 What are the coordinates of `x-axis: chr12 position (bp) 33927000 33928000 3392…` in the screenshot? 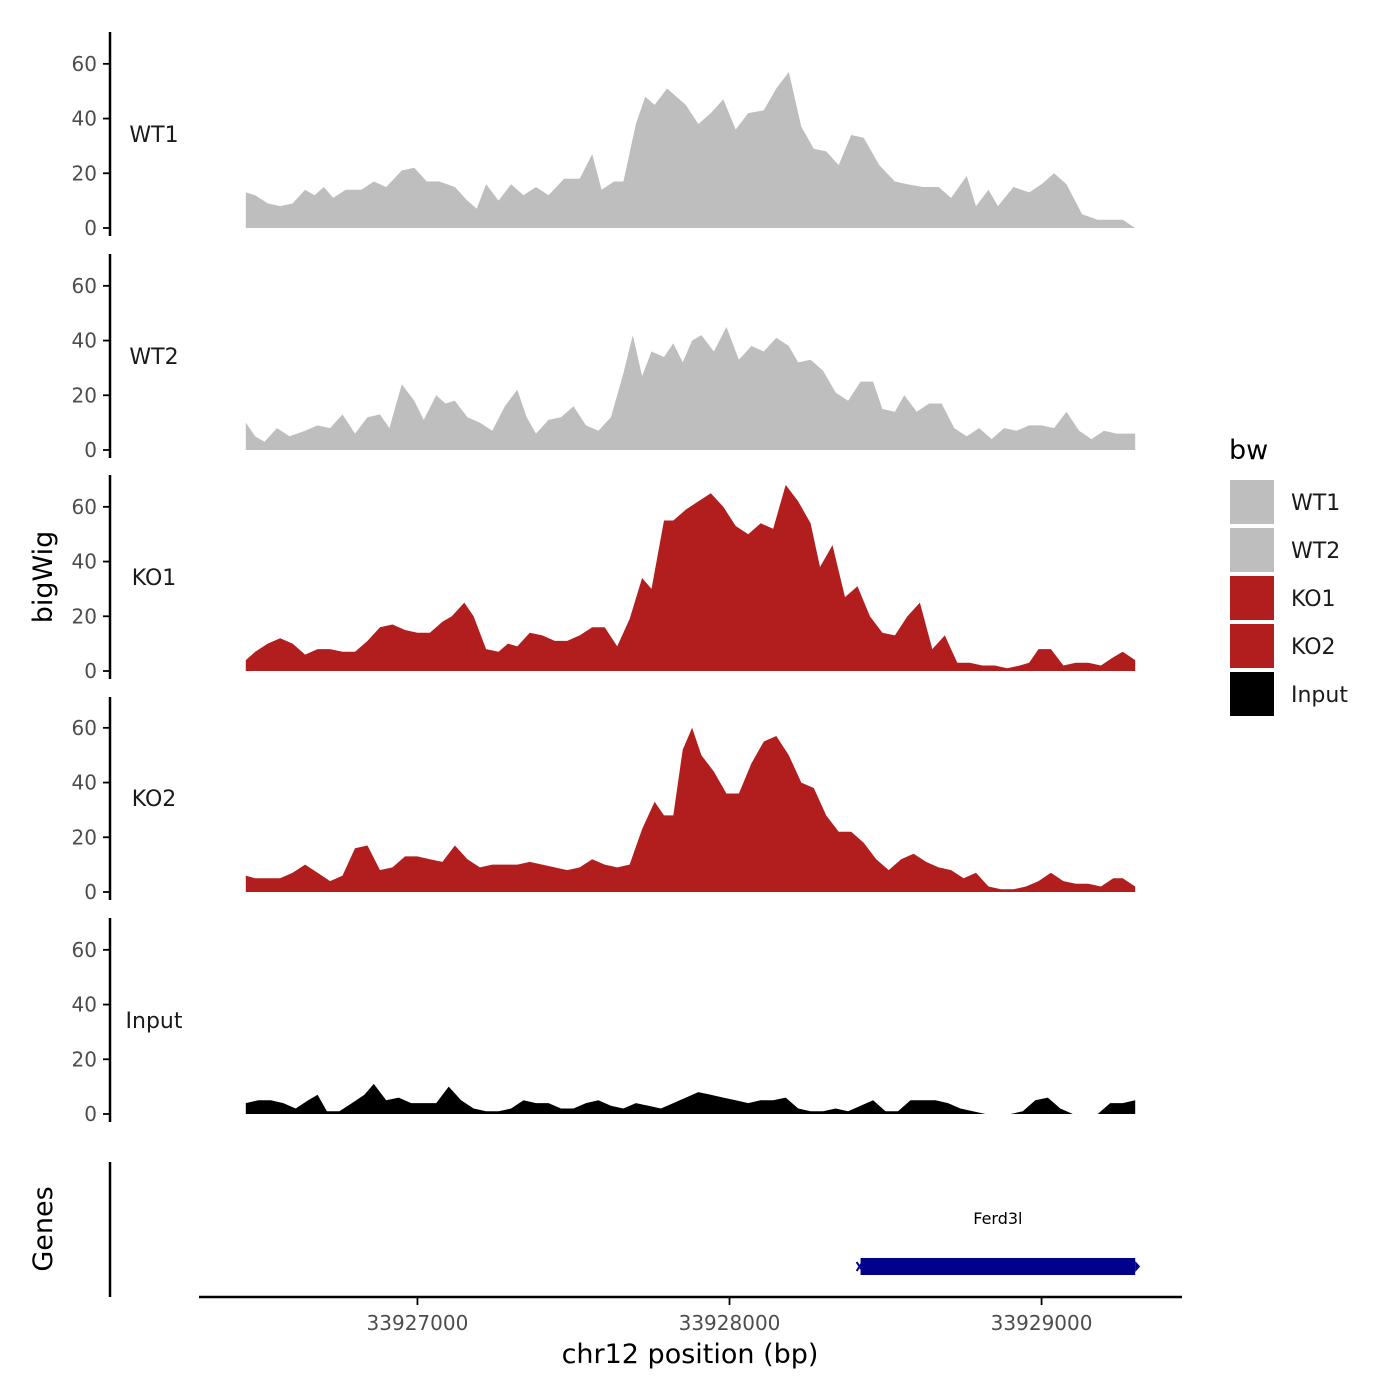 It's located at (690, 1332).